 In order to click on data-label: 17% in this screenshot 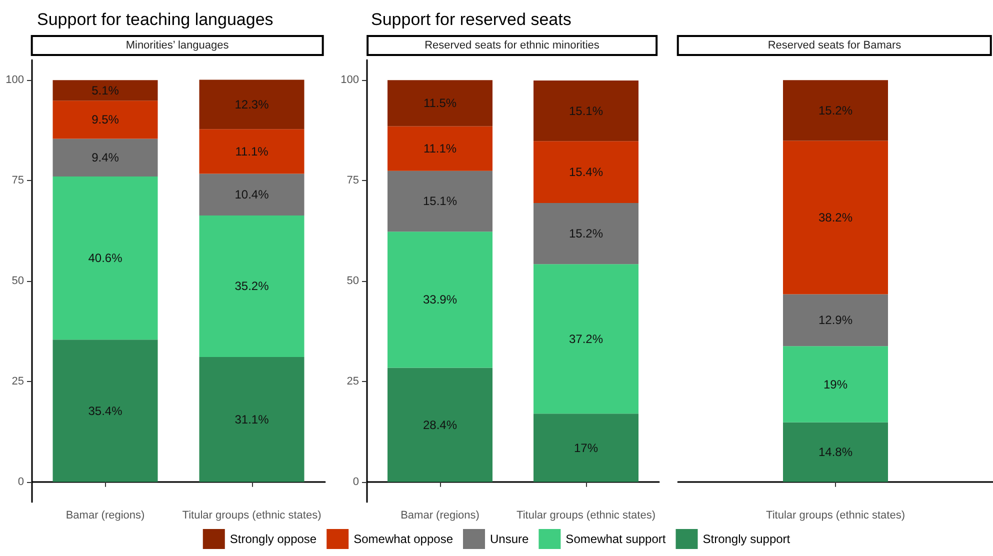, I will do `click(586, 447)`.